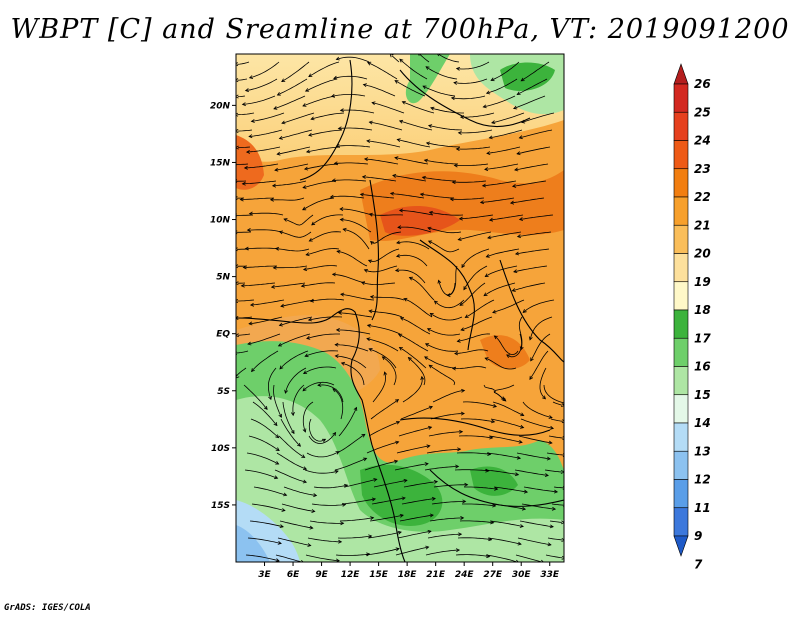 This screenshot has width=800, height=618. I want to click on x-tick-label-3: 12E, so click(351, 575).